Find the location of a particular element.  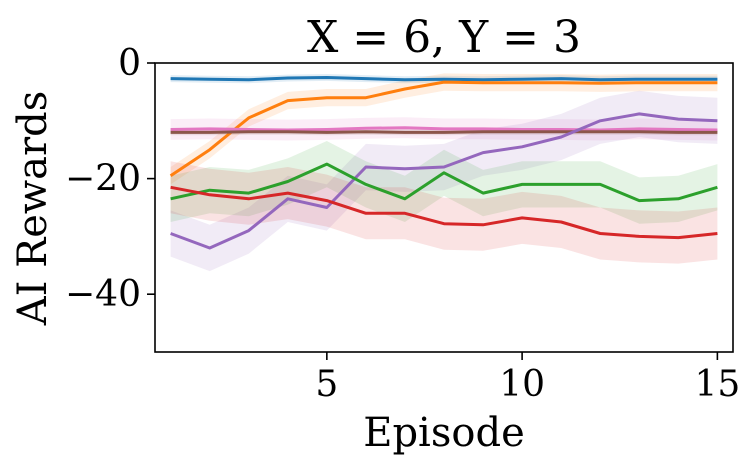

x-axis-ticks: 5 10 15 is located at coordinates (527, 378).